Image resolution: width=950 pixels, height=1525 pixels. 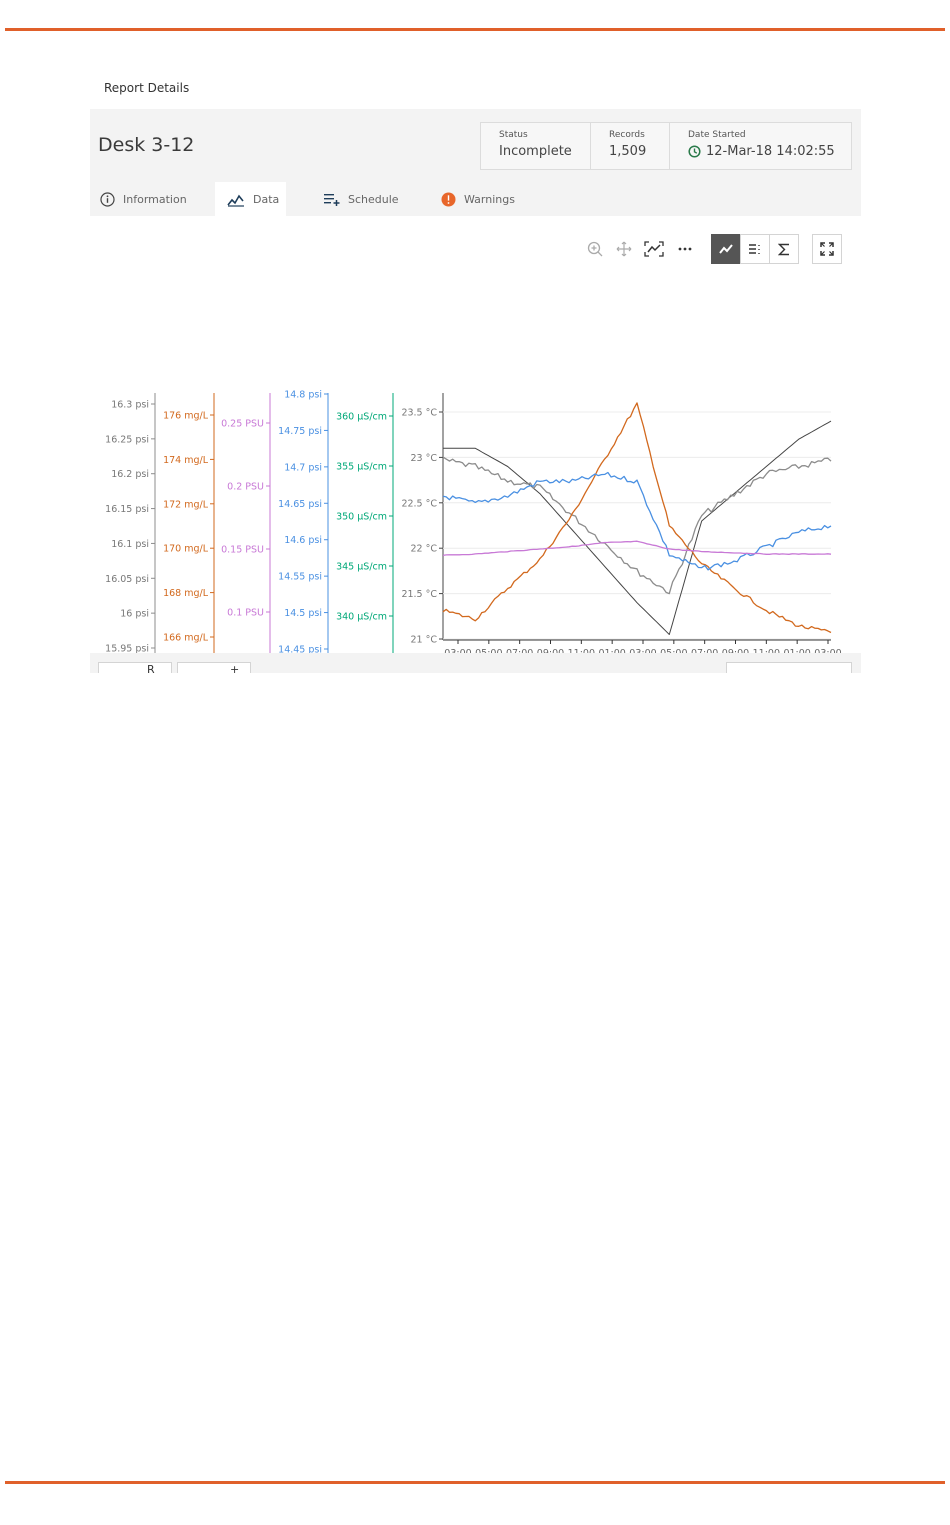 I want to click on axis-tick-label: 0.25 PSU, so click(x=242, y=424).